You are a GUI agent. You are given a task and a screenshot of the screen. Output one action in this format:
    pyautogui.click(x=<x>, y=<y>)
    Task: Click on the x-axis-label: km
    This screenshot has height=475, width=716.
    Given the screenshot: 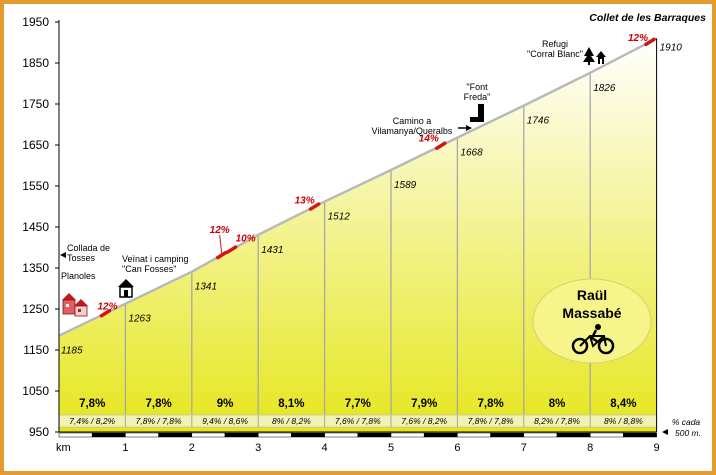 What is the action you would take?
    pyautogui.click(x=63, y=448)
    